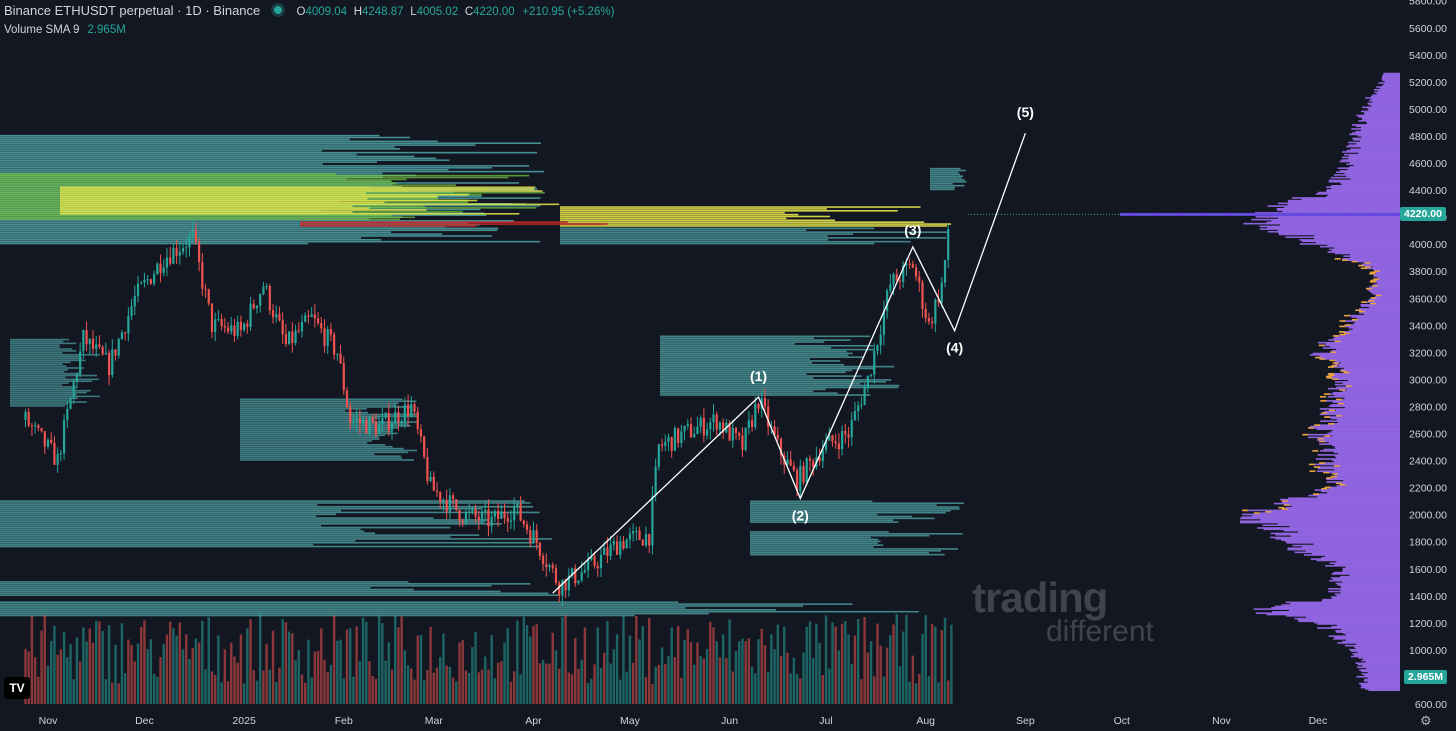 The image size is (1456, 731). What do you see at coordinates (132, 10) in the screenshot?
I see `symbol-title: Binance ETHUSDT perpetual · 1D · Binance` at bounding box center [132, 10].